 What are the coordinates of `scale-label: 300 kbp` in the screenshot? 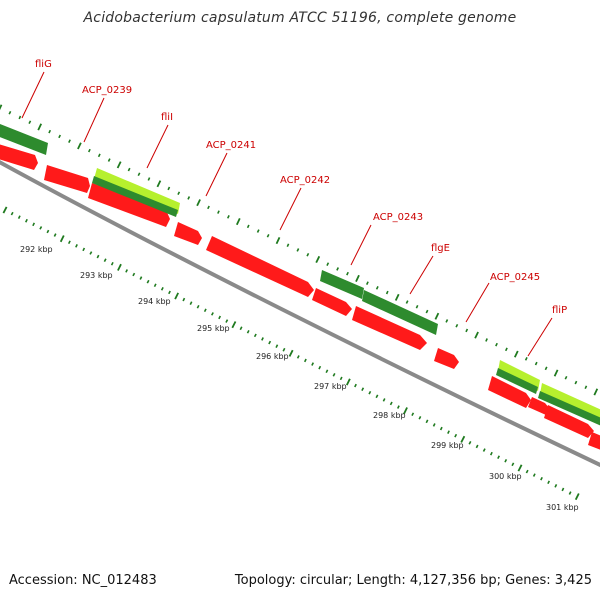 It's located at (505, 476).